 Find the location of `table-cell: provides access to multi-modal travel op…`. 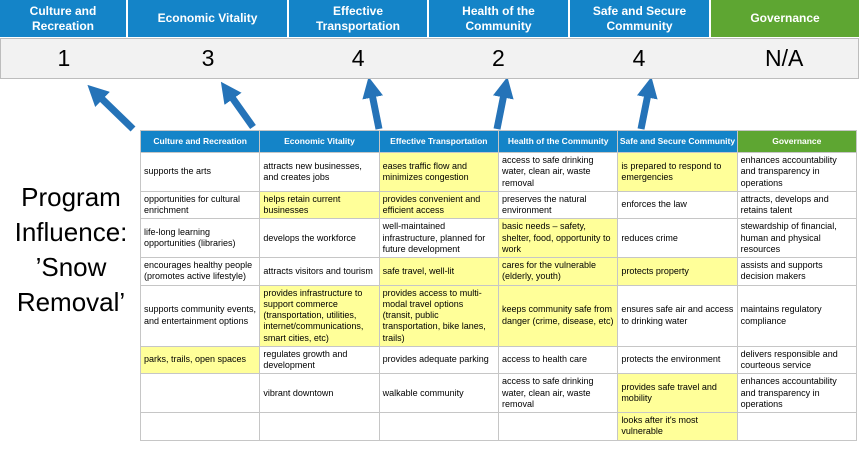

table-cell: provides access to multi-modal travel op… is located at coordinates (438, 315).